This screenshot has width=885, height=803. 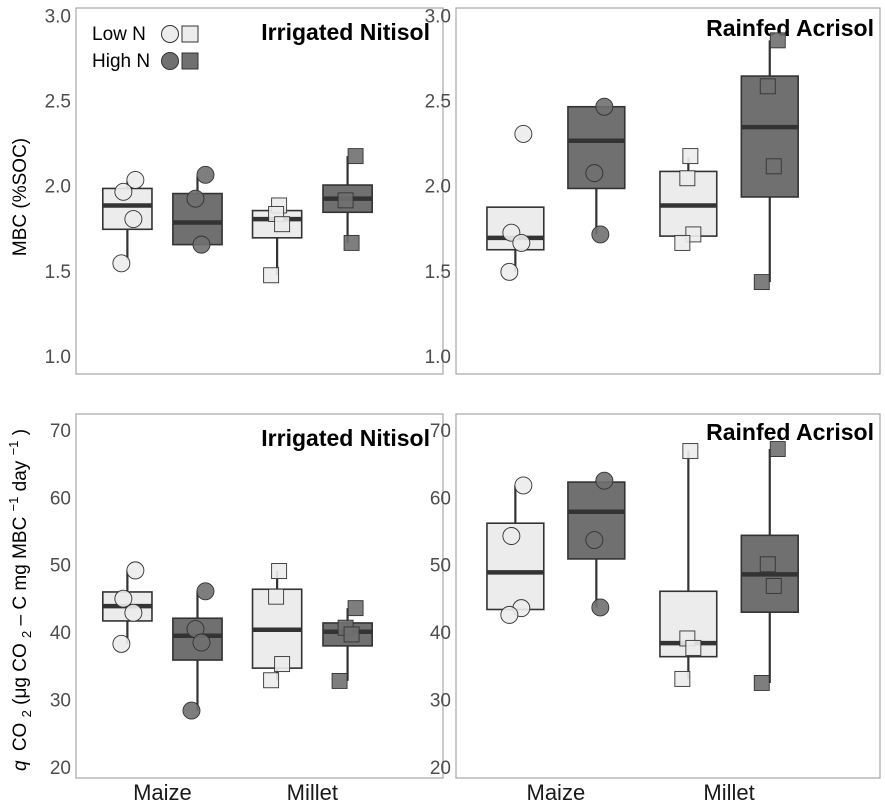 What do you see at coordinates (13, 448) in the screenshot?
I see `y-label-sup2: −1` at bounding box center [13, 448].